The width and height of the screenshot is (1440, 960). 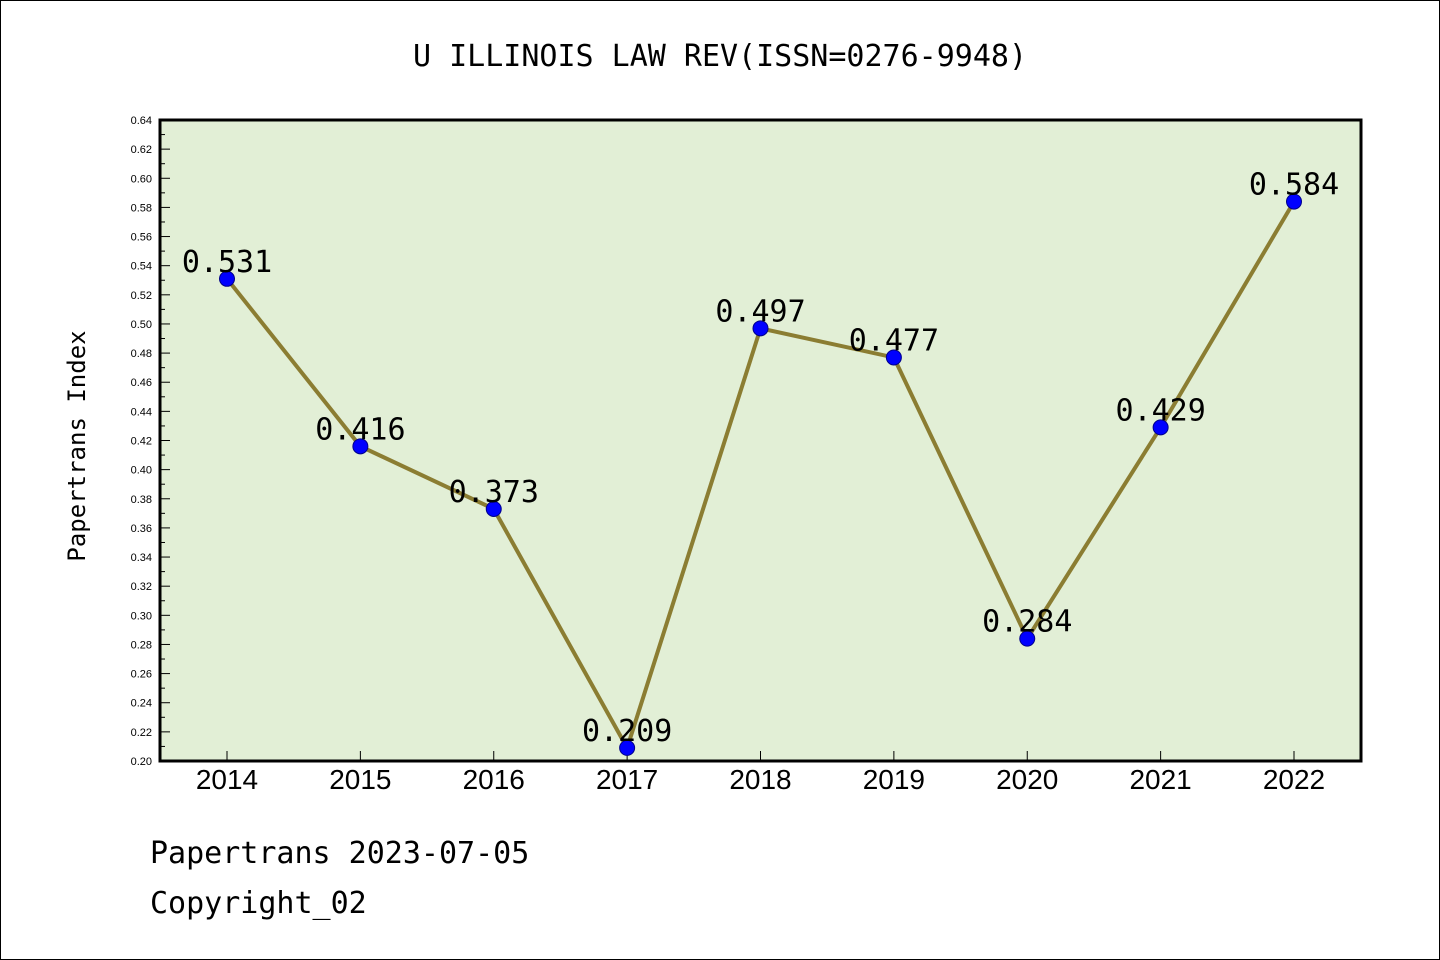 I want to click on y-tick-label: 0.46, so click(x=141, y=383).